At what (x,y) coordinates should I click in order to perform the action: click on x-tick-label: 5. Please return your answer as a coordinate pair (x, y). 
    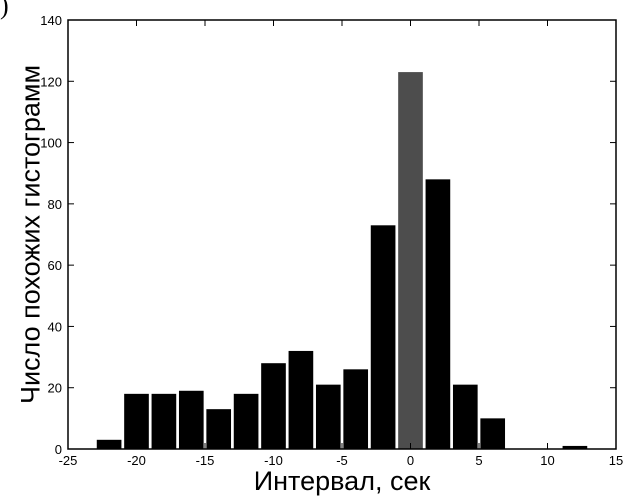
    Looking at the image, I should click on (478, 460).